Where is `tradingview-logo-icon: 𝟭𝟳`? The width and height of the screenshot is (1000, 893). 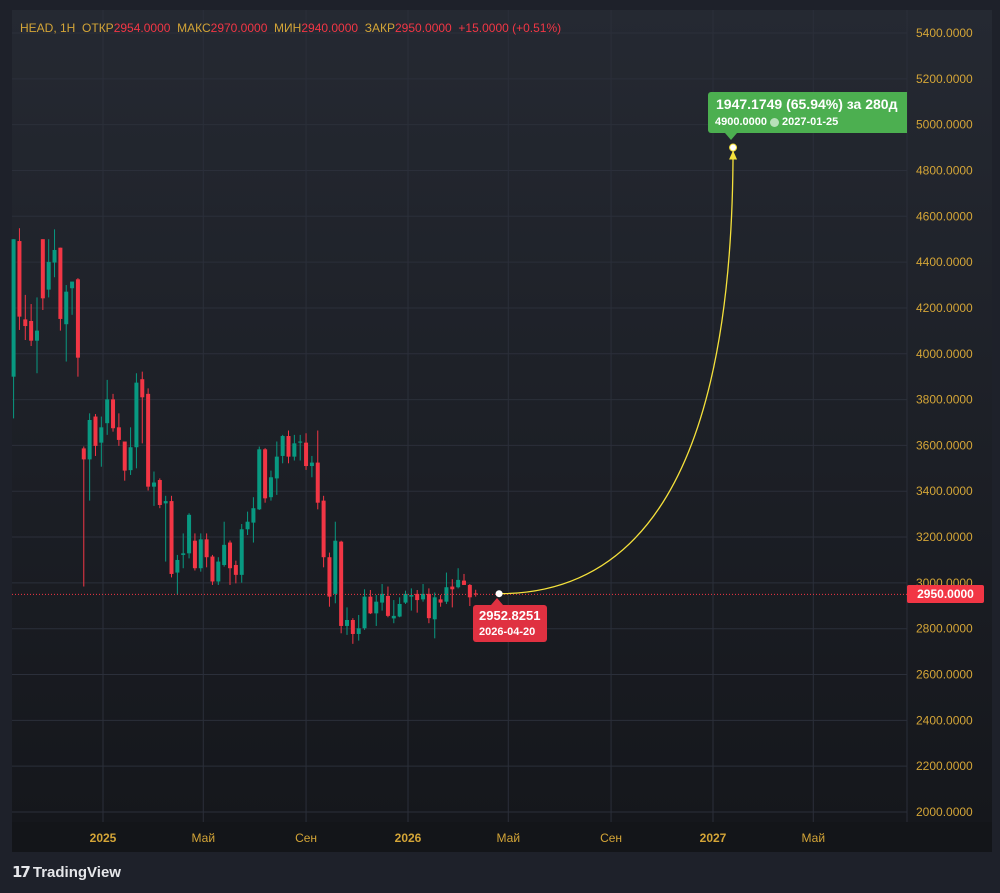 tradingview-logo-icon: 𝟭𝟳 is located at coordinates (21, 872).